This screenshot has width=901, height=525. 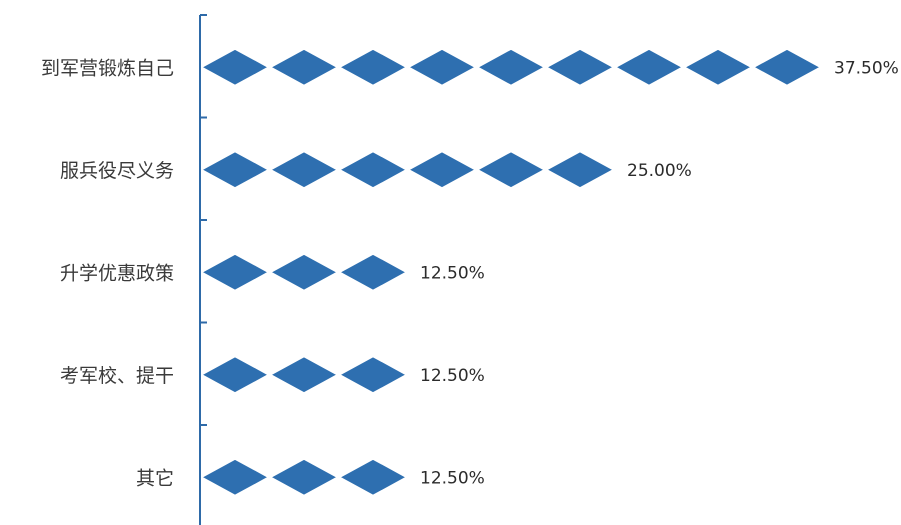 I want to click on category-label: 升学优惠政策, so click(x=117, y=273).